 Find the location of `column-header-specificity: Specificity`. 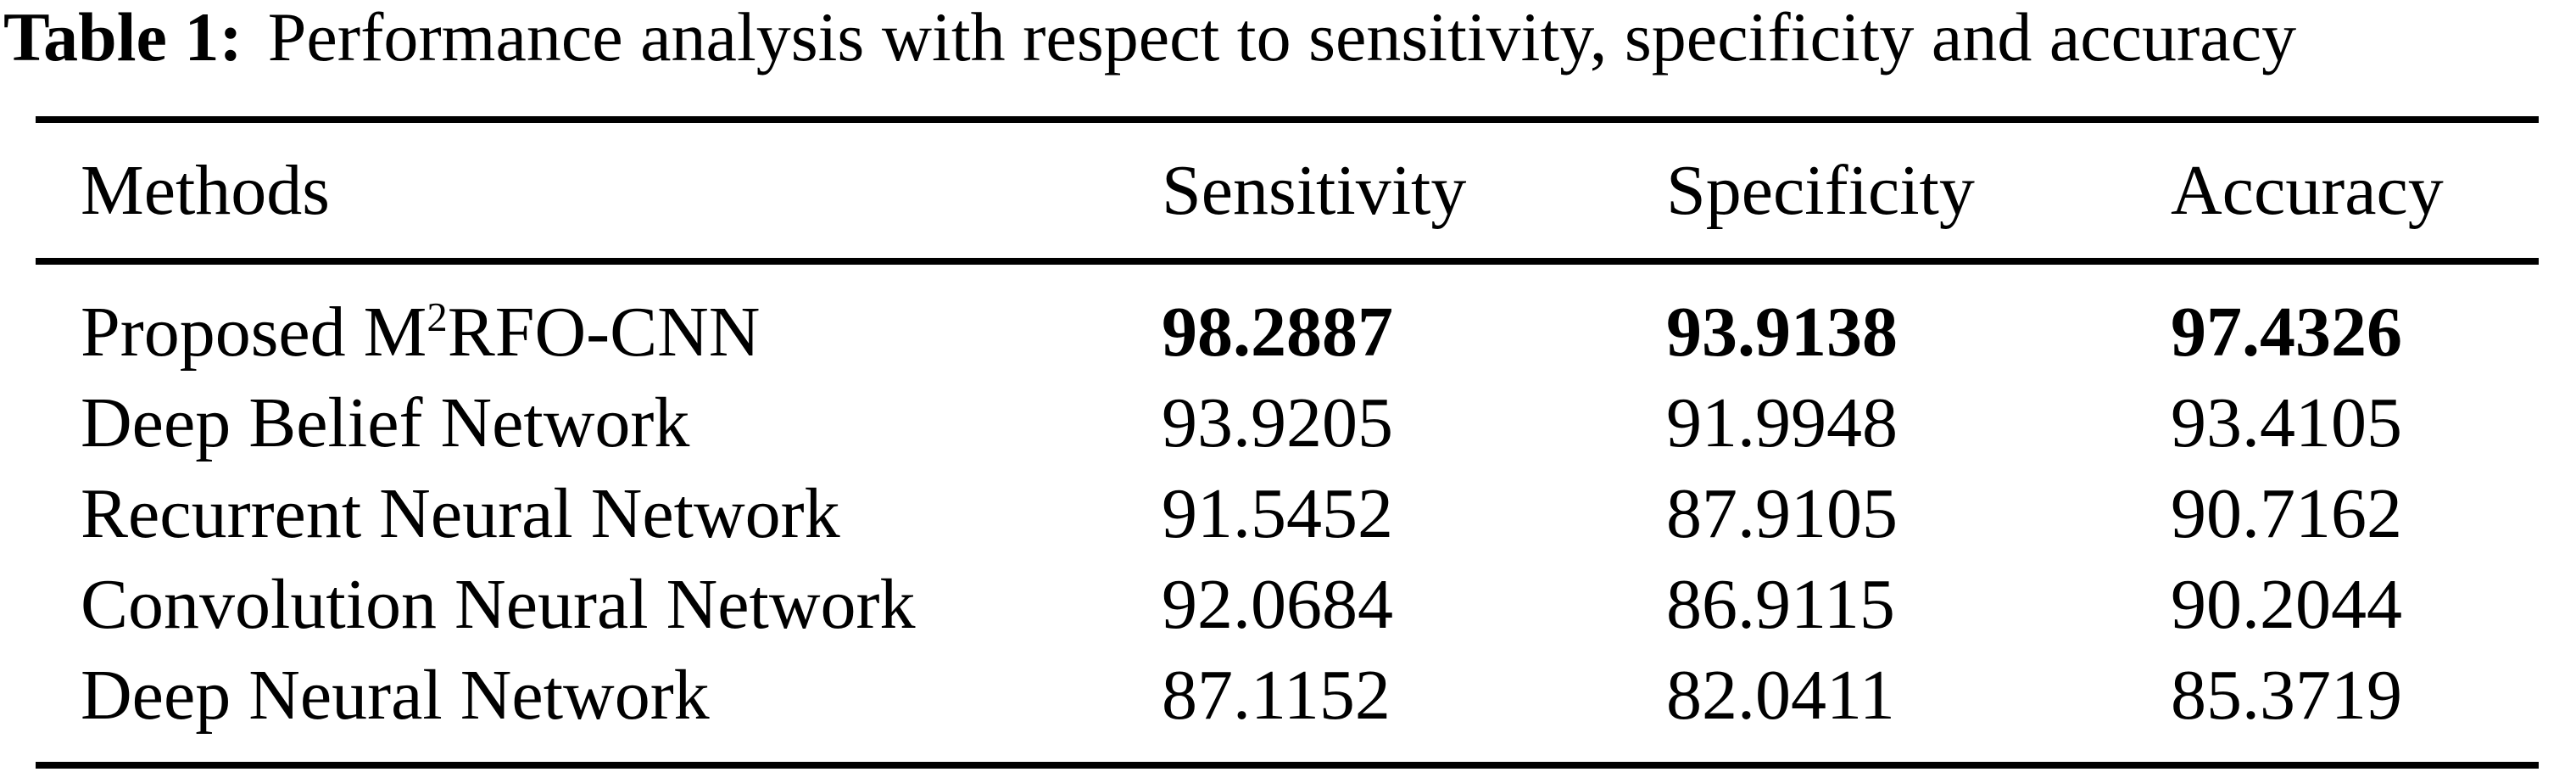

column-header-specificity: Specificity is located at coordinates (1820, 190).